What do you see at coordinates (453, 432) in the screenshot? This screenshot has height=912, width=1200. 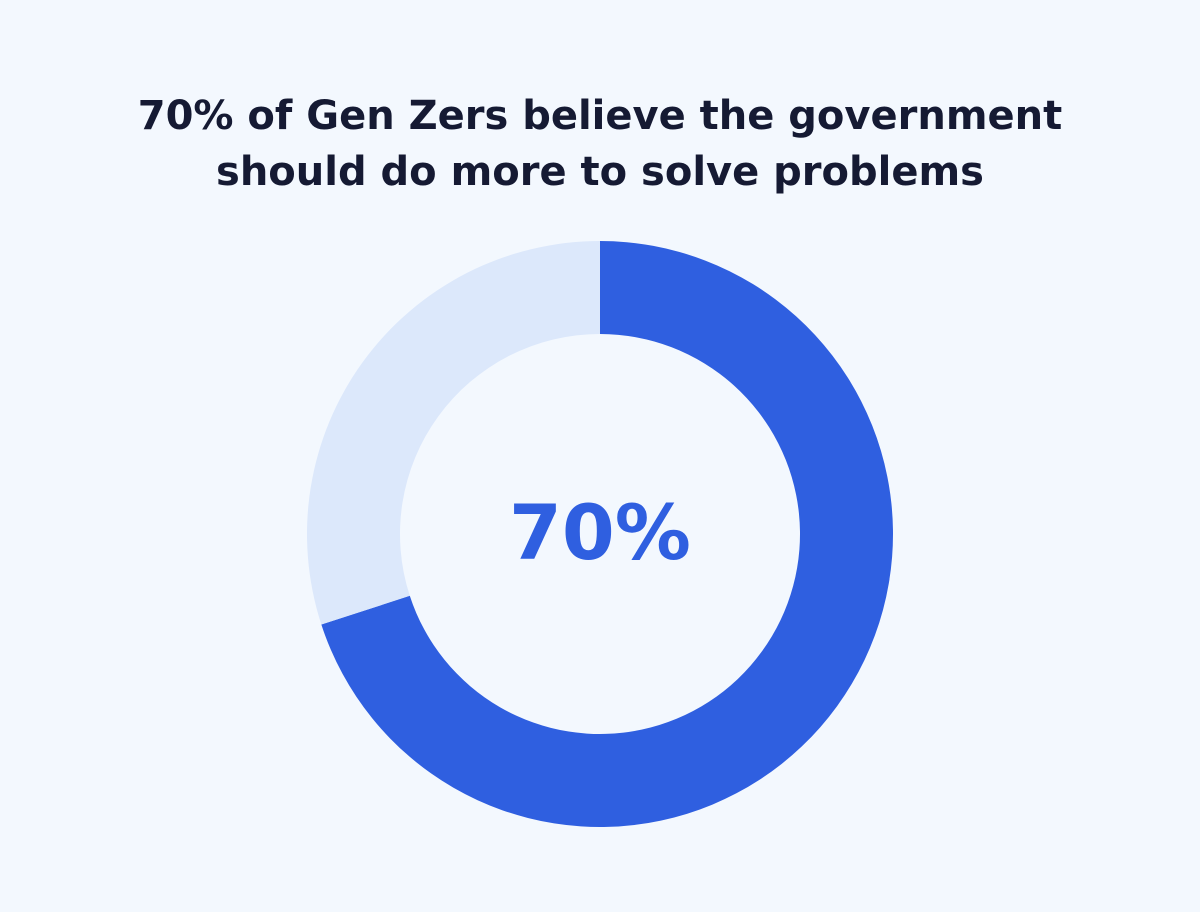 I see `donut-slice` at bounding box center [453, 432].